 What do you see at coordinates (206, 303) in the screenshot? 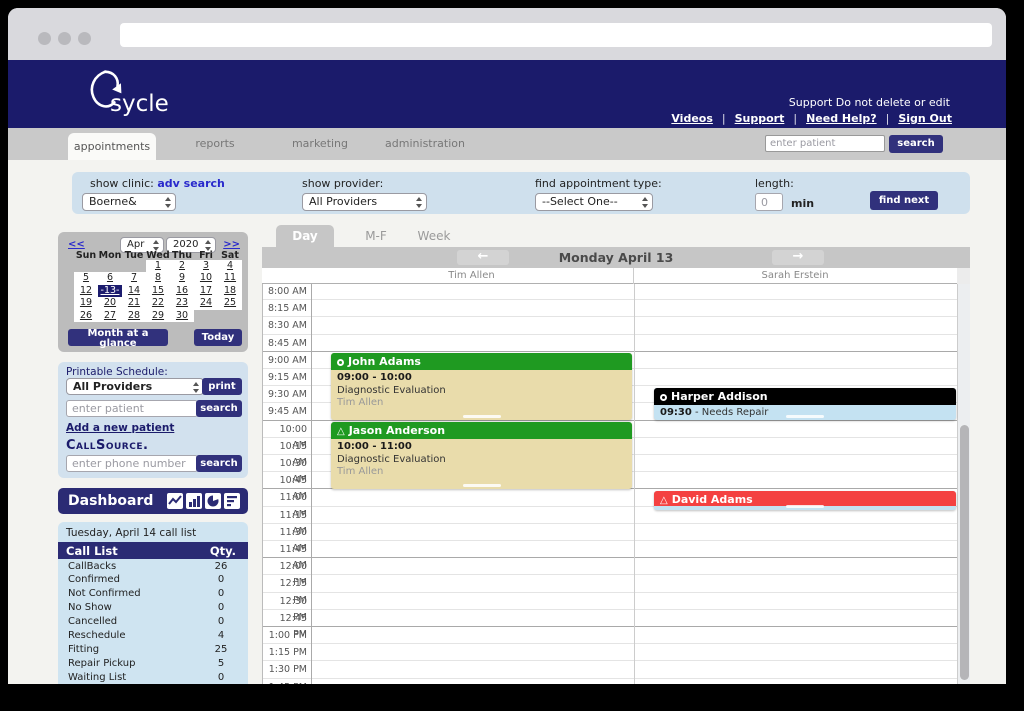
I see `calendar-day-link: 24` at bounding box center [206, 303].